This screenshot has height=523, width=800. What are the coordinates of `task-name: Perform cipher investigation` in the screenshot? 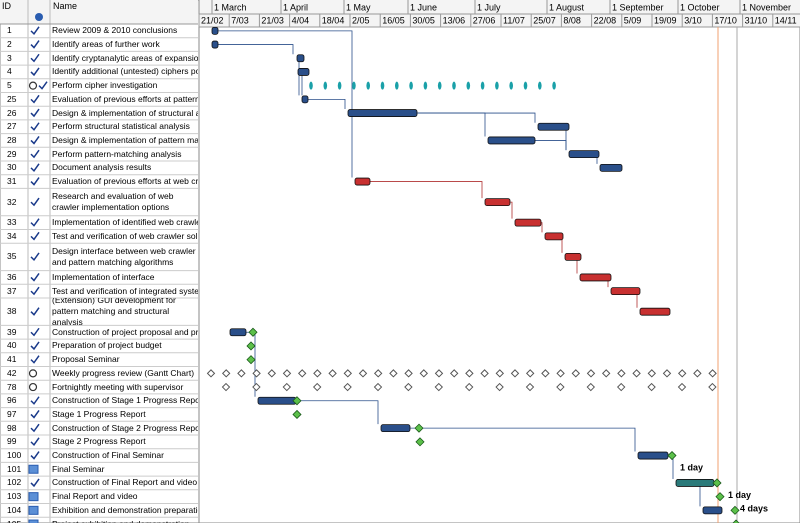 It's located at (105, 85).